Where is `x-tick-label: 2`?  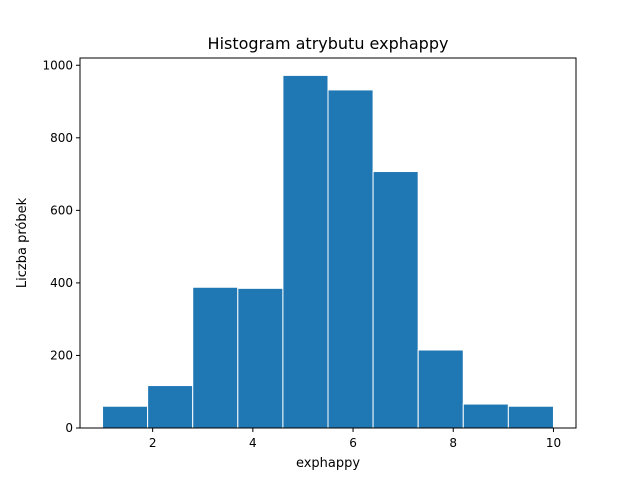 x-tick-label: 2 is located at coordinates (153, 443).